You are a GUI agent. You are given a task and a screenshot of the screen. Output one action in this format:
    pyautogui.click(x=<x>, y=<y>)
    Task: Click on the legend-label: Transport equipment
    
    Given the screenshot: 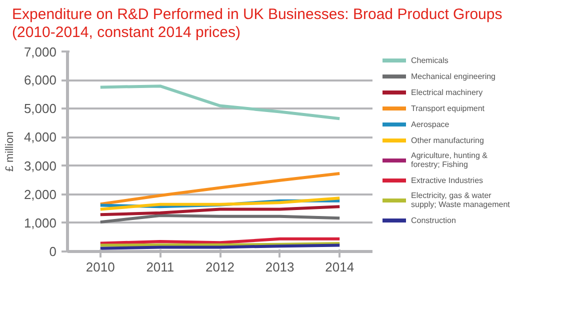 What is the action you would take?
    pyautogui.click(x=448, y=108)
    